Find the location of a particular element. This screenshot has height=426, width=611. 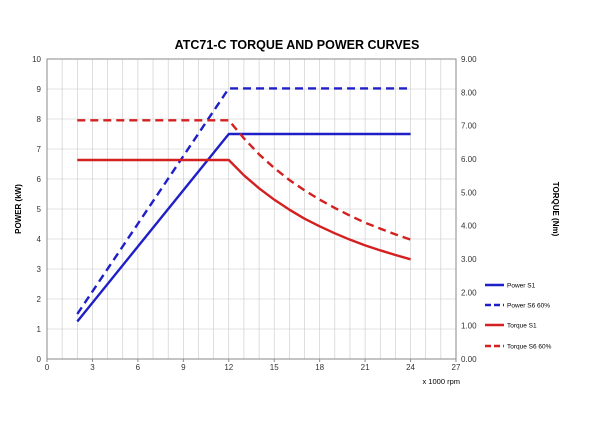

y-tick-label-power: 1 is located at coordinates (39, 329).